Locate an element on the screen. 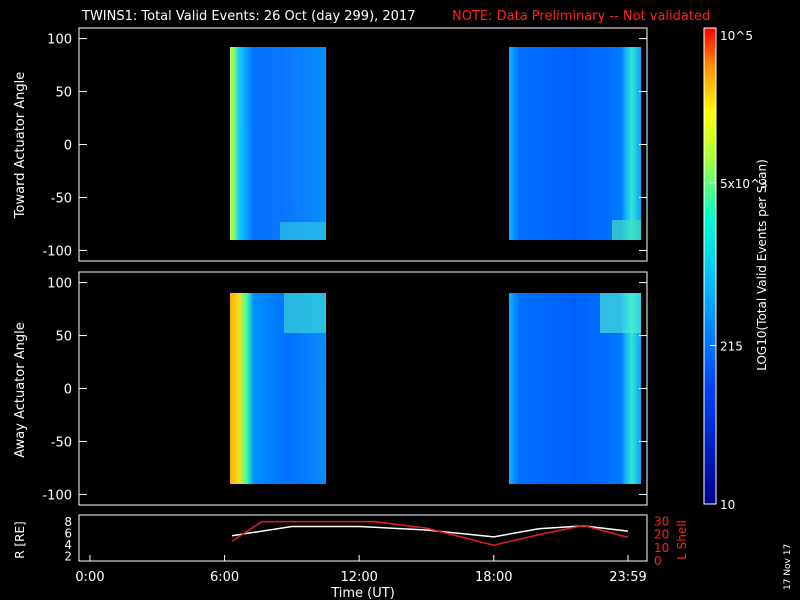 The width and height of the screenshot is (800, 600). orbit-ytick-label: 8 is located at coordinates (68, 522).